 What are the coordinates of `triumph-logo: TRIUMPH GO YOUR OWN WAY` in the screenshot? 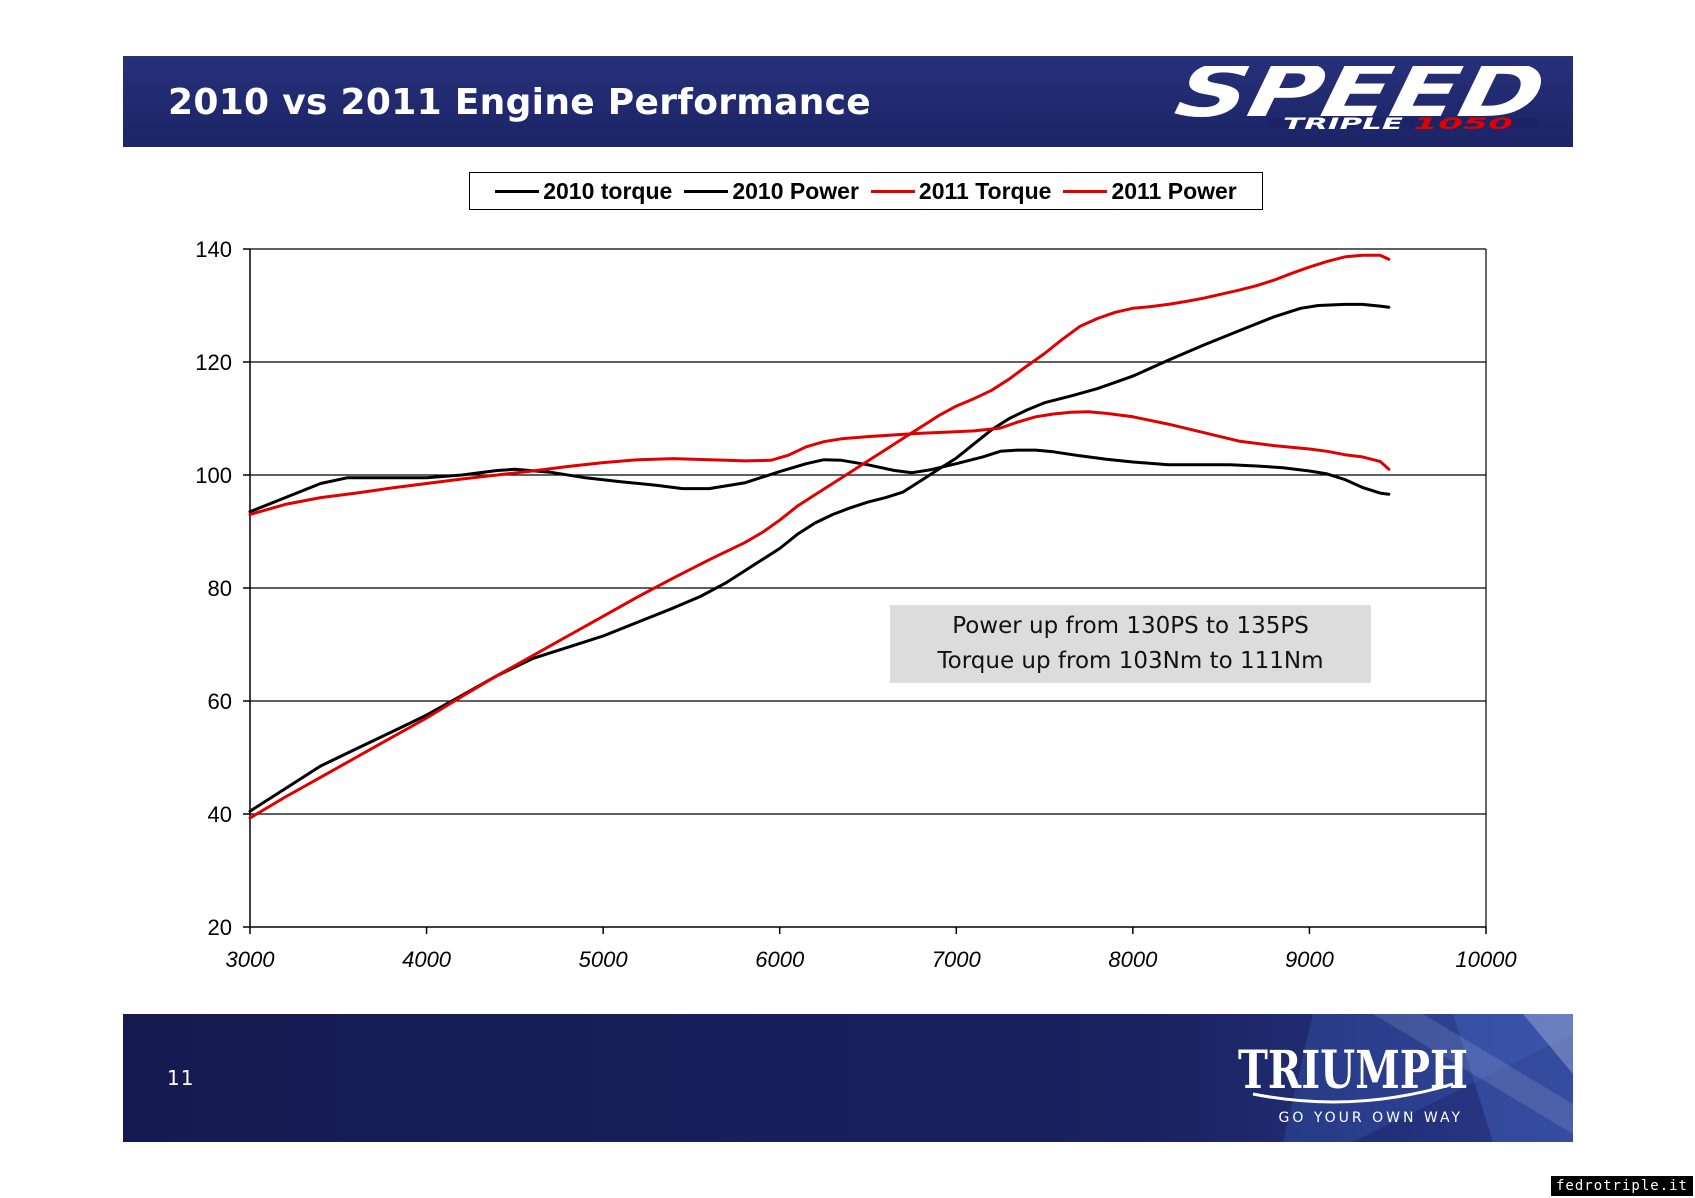 It's located at (1353, 1083).